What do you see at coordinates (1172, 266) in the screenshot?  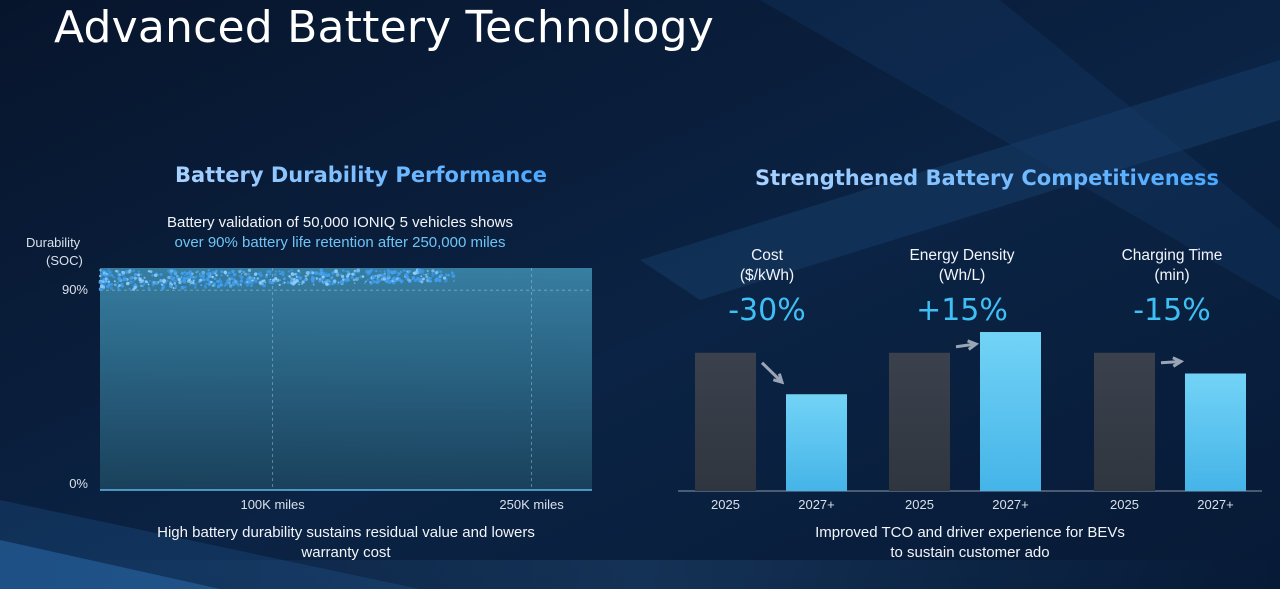 I see `metric-label-charging-time: Charging Time (min)` at bounding box center [1172, 266].